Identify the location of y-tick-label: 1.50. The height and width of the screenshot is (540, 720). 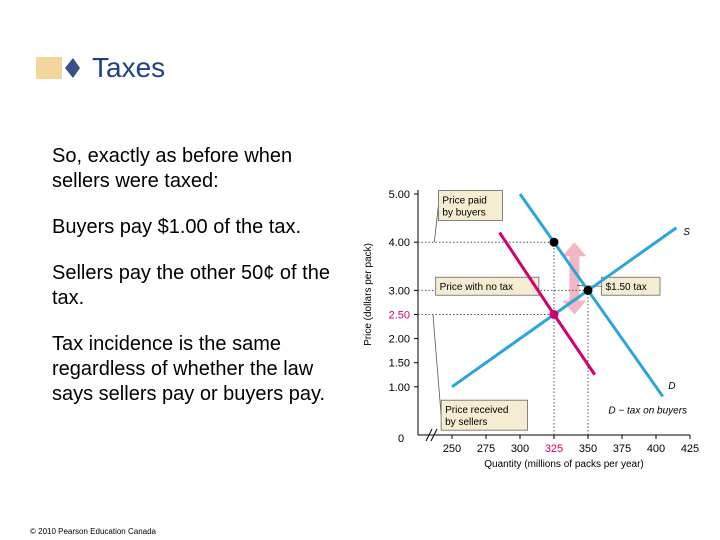
(399, 364).